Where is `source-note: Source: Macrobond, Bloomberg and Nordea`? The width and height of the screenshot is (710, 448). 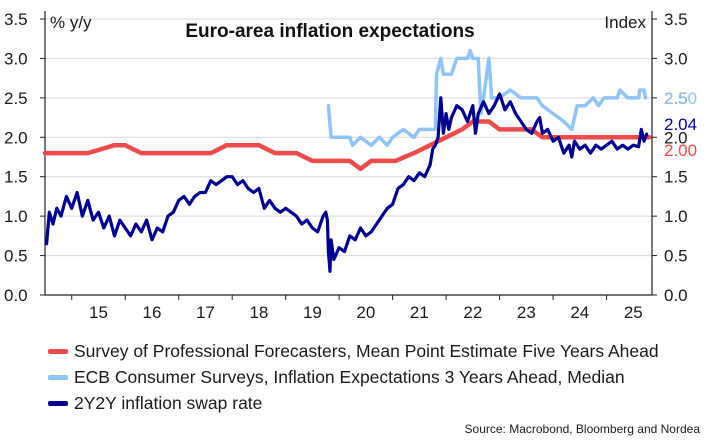 source-note: Source: Macrobond, Bloomberg and Nordea is located at coordinates (582, 429).